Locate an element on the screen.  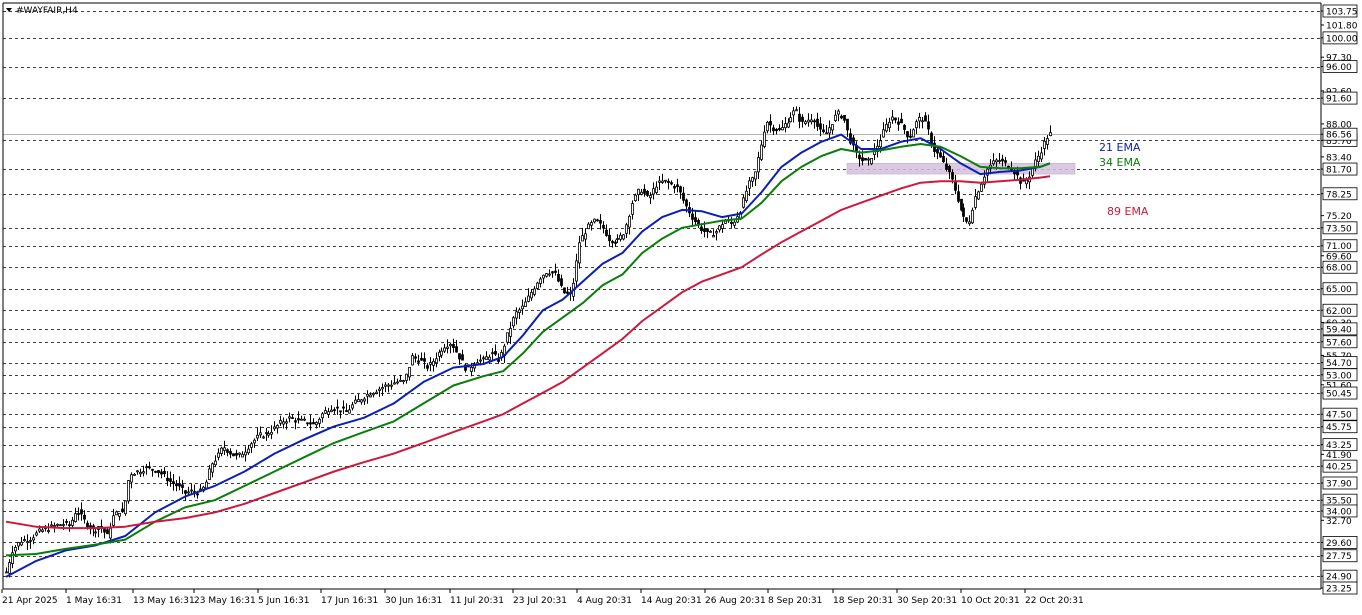
time-tick-label: 26 Aug 20:31 is located at coordinates (735, 601).